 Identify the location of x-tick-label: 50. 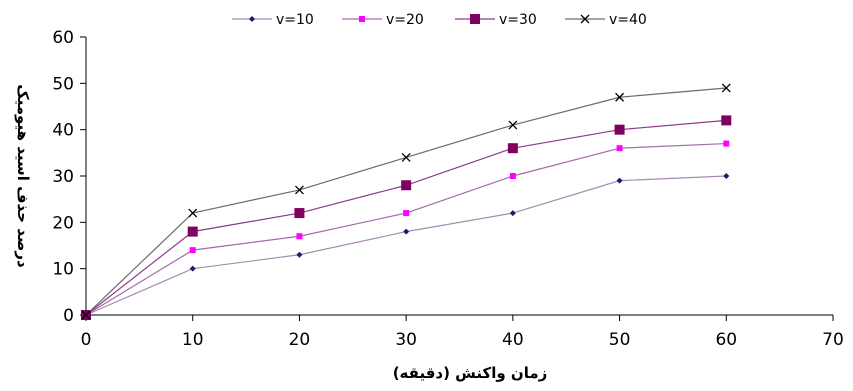
(620, 340).